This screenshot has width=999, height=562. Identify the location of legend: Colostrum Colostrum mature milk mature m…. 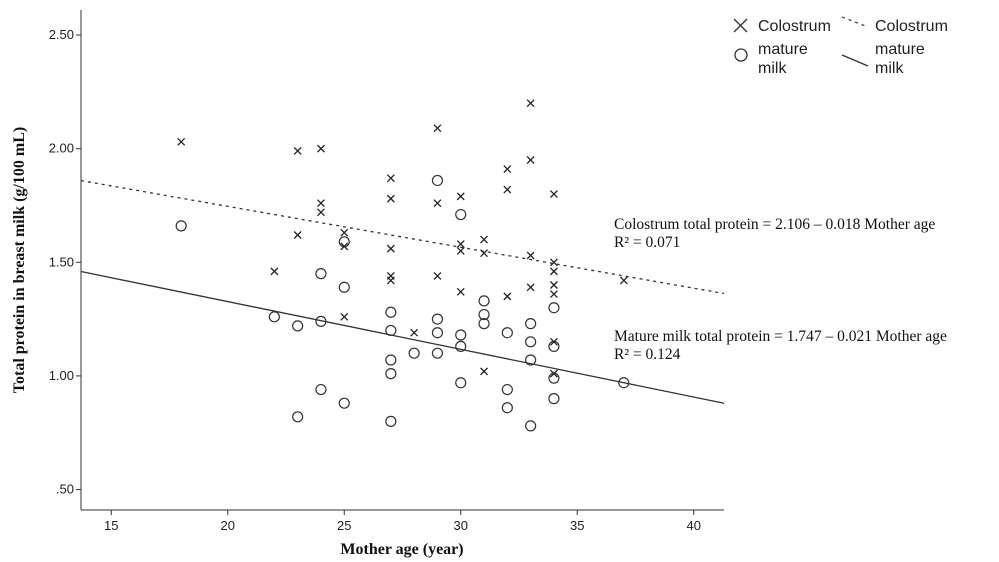
(840, 46).